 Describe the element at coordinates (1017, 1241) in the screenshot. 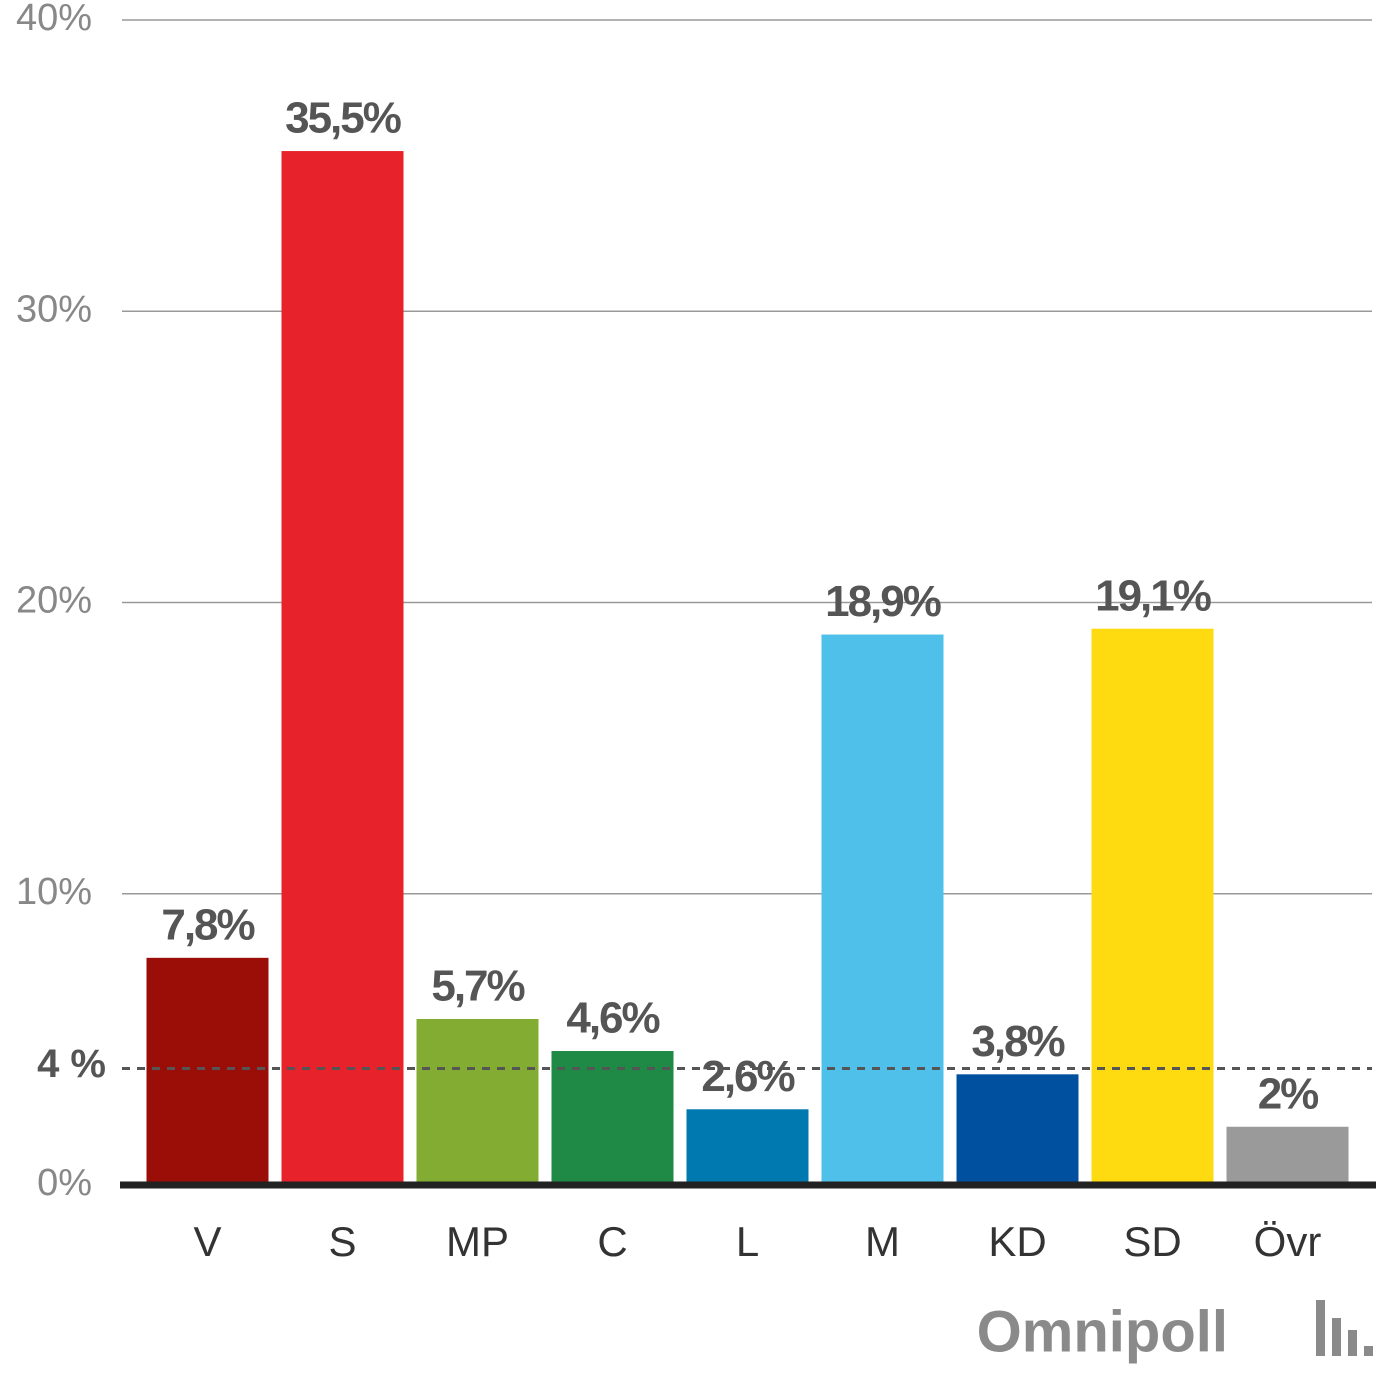

I see `x-tick-label: KD` at that location.